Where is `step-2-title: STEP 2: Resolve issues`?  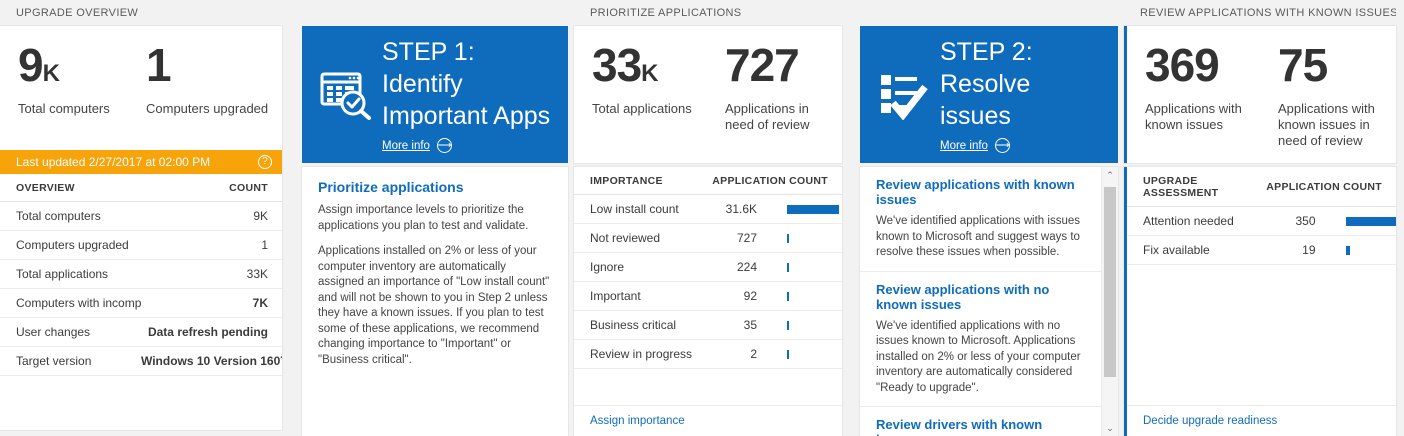 step-2-title: STEP 2: Resolve issues is located at coordinates (986, 84).